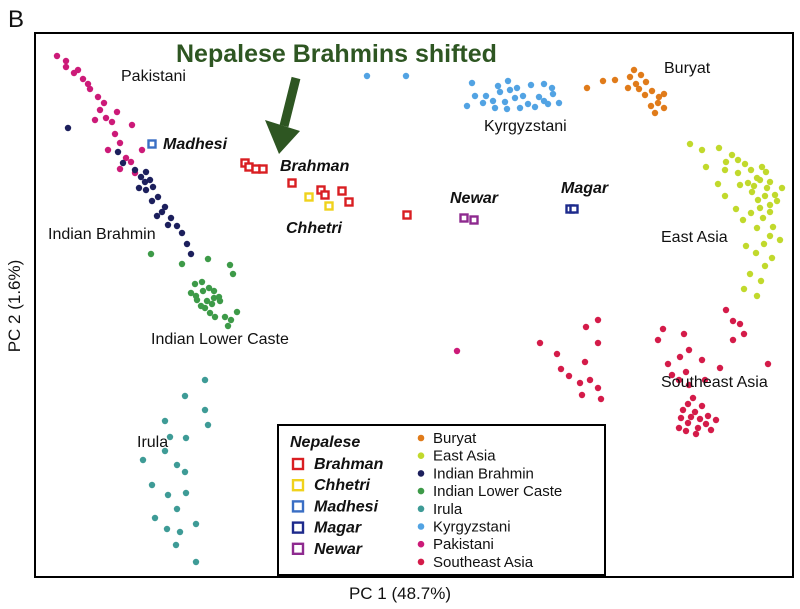 This screenshot has height=609, width=800. I want to click on label-kyrgyzstani: Kyrgyzstani, so click(525, 126).